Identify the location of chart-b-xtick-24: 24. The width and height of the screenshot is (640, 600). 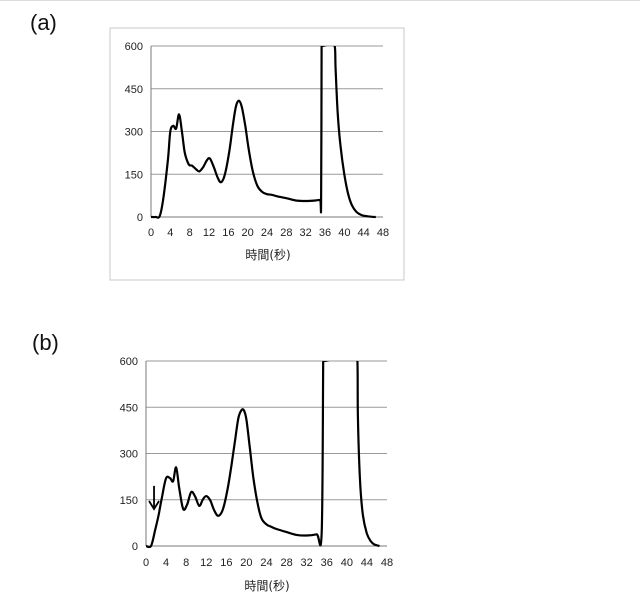
(266, 563).